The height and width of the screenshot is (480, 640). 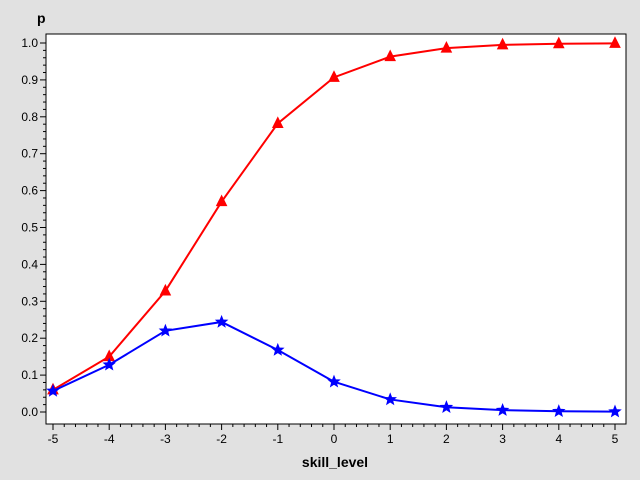 What do you see at coordinates (29, 80) in the screenshot?
I see `y-tick-label: 0.9` at bounding box center [29, 80].